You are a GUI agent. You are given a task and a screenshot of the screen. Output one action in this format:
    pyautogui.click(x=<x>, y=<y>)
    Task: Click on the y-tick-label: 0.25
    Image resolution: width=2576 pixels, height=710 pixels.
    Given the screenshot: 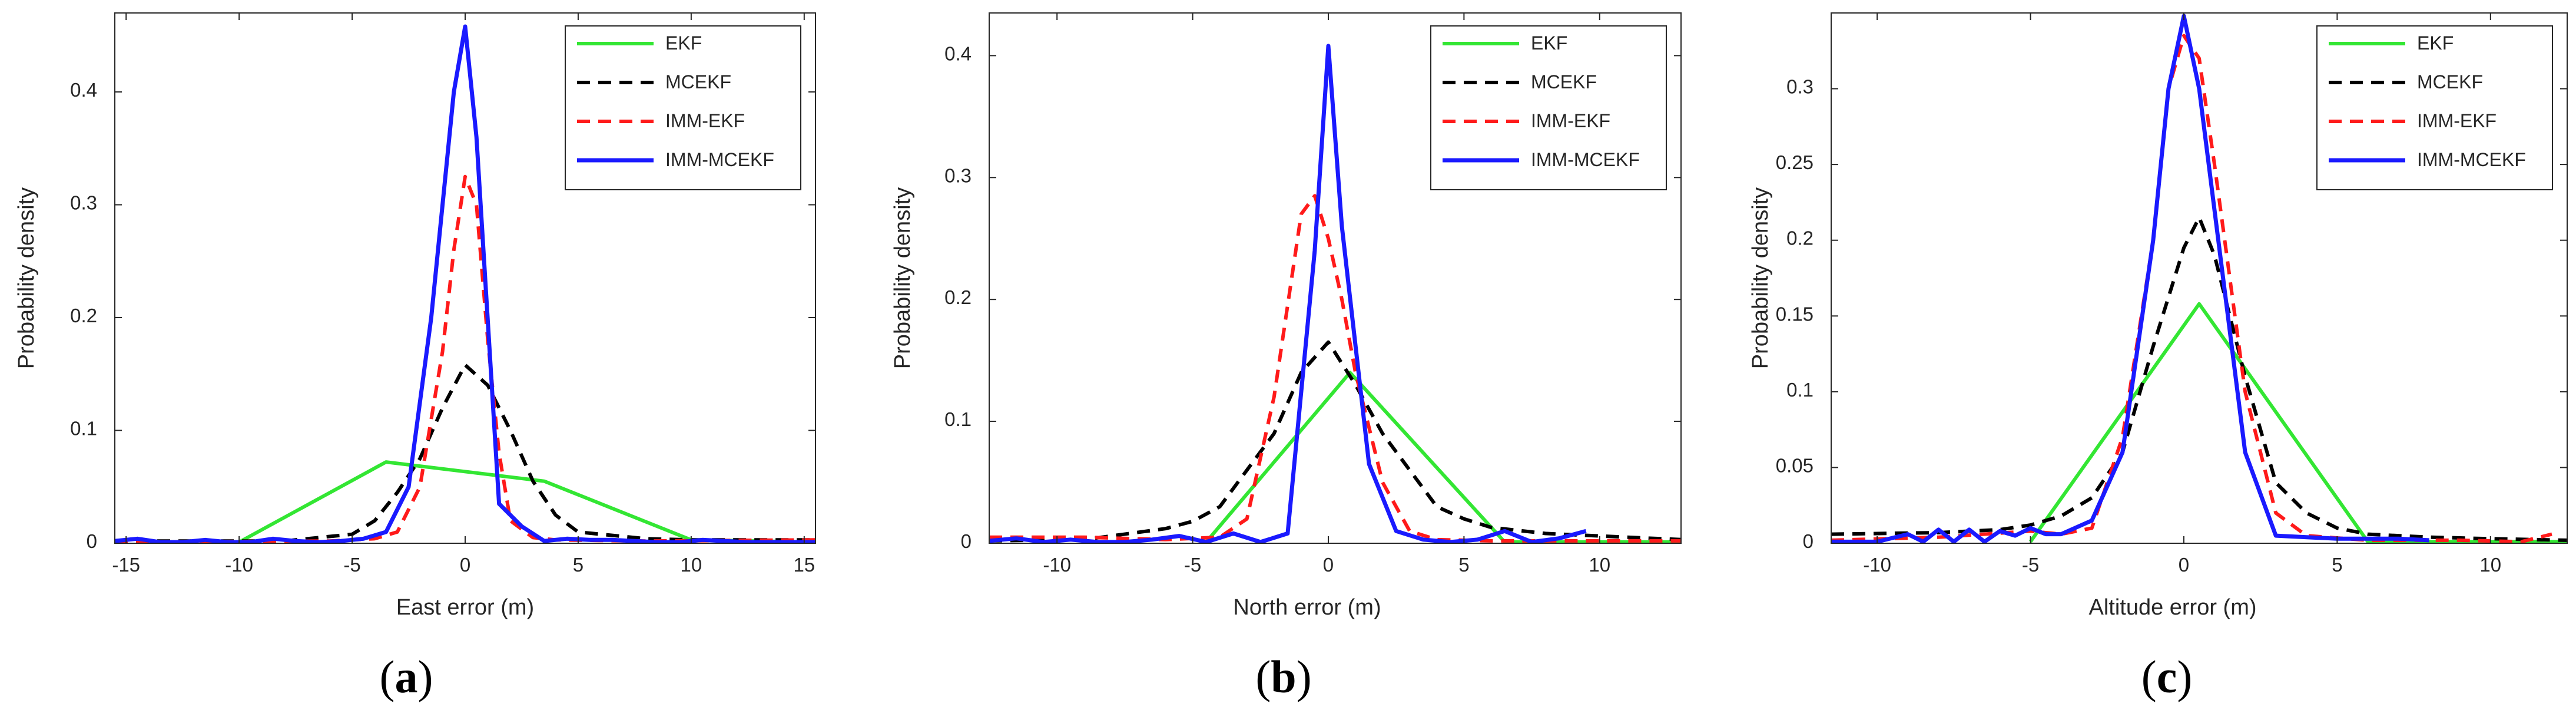 What is the action you would take?
    pyautogui.click(x=1795, y=162)
    